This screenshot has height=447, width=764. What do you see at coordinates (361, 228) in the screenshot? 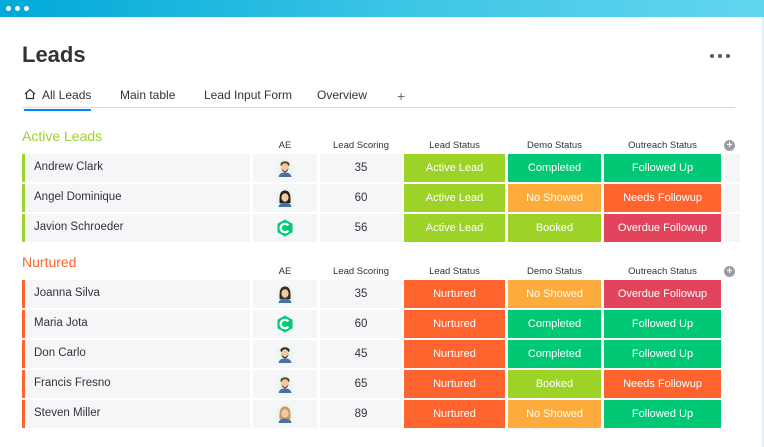
I see `lead-score-cell: 56` at bounding box center [361, 228].